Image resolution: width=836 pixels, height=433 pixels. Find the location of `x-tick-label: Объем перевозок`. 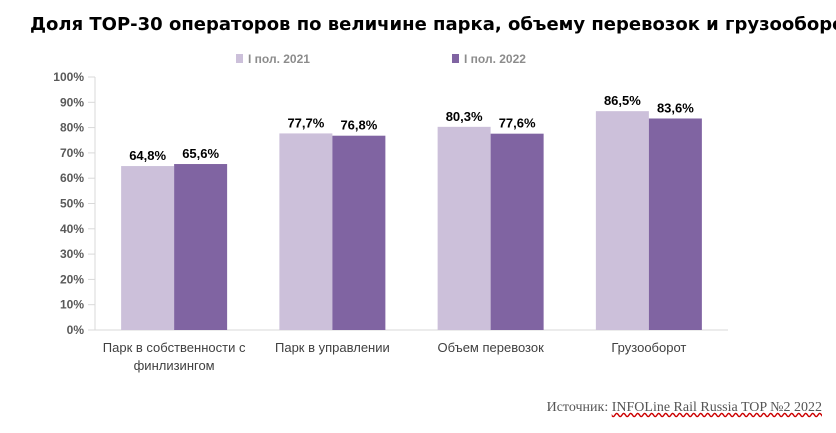

x-tick-label: Объем перевозок is located at coordinates (490, 347).